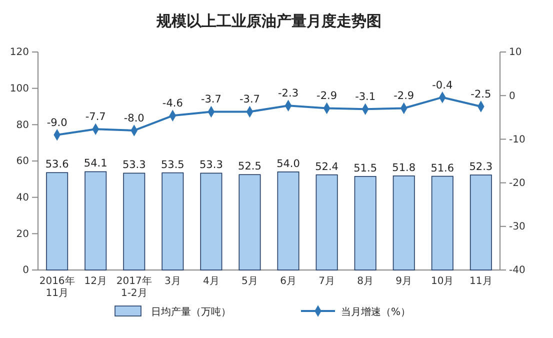 The image size is (553, 338). Describe the element at coordinates (442, 168) in the screenshot. I see `data-label: 51.6` at that location.